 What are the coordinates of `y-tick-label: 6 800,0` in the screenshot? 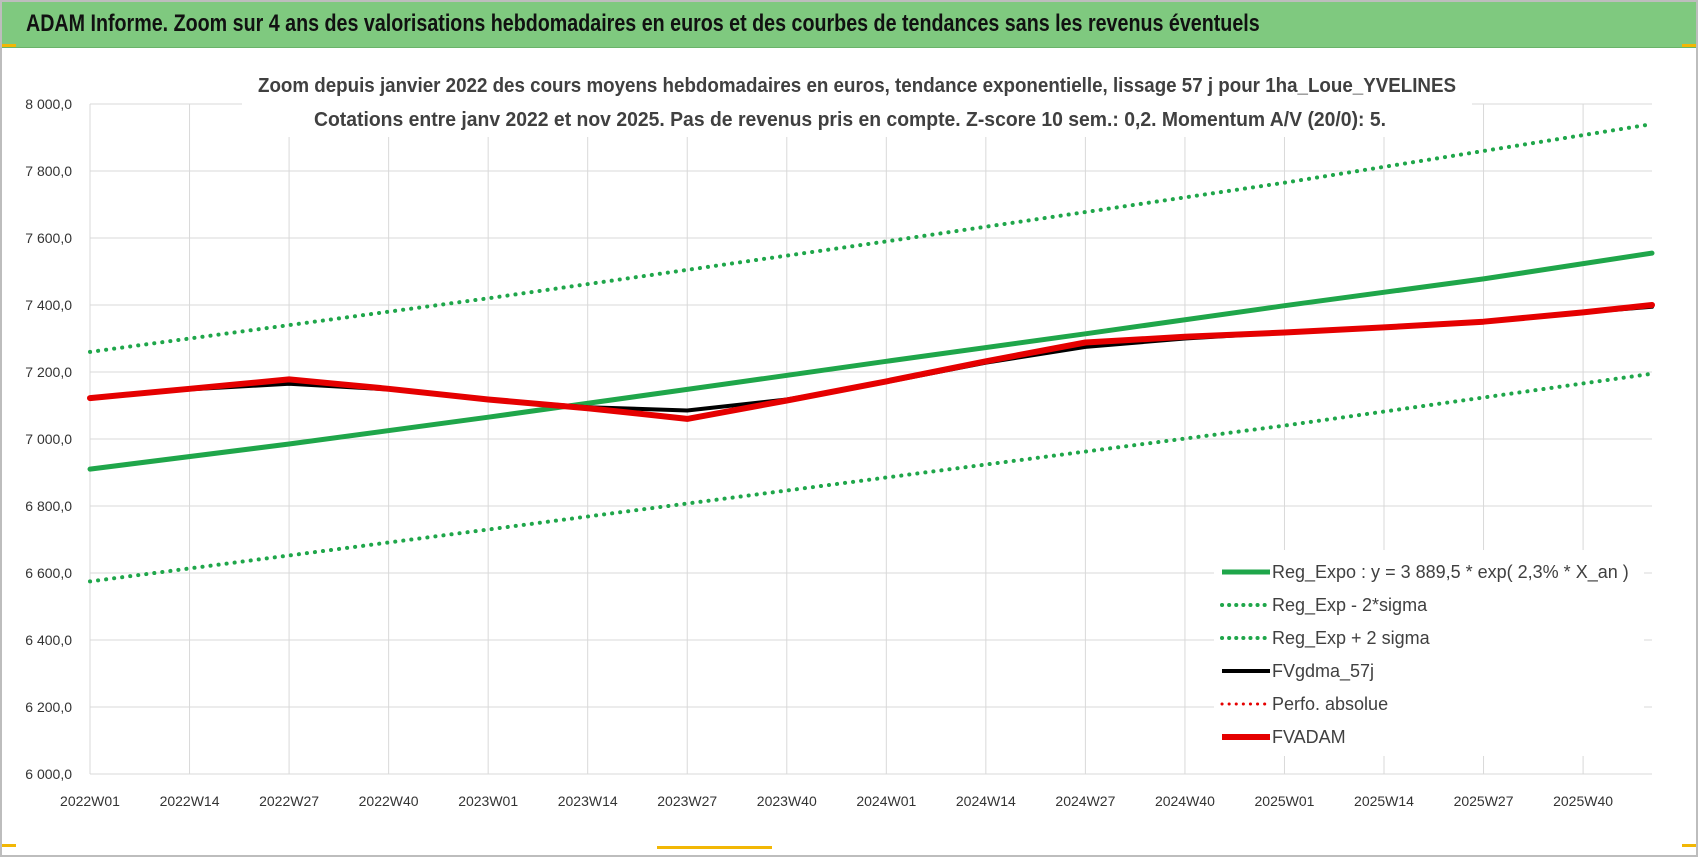 It's located at (48, 506).